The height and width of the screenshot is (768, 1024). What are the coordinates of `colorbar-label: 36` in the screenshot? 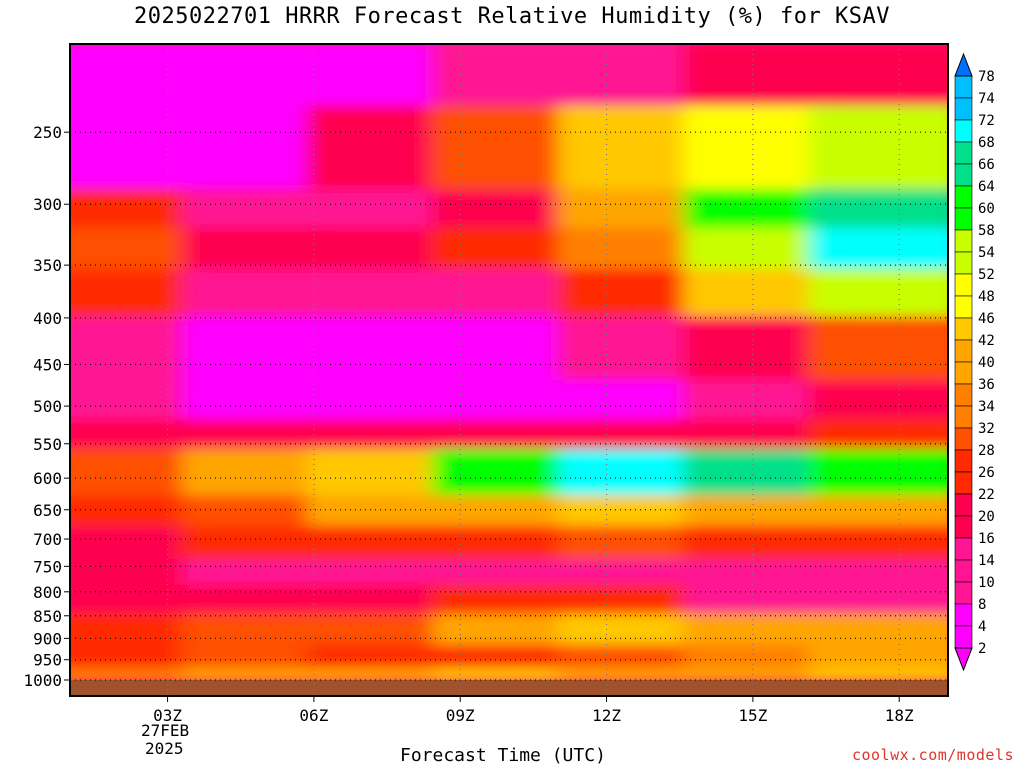 It's located at (986, 385).